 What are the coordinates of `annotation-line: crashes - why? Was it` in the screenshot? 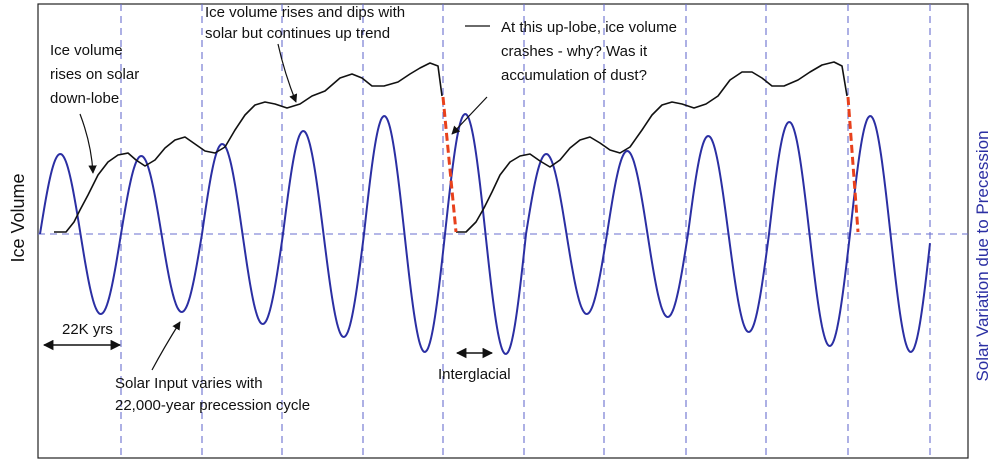 It's located at (574, 51).